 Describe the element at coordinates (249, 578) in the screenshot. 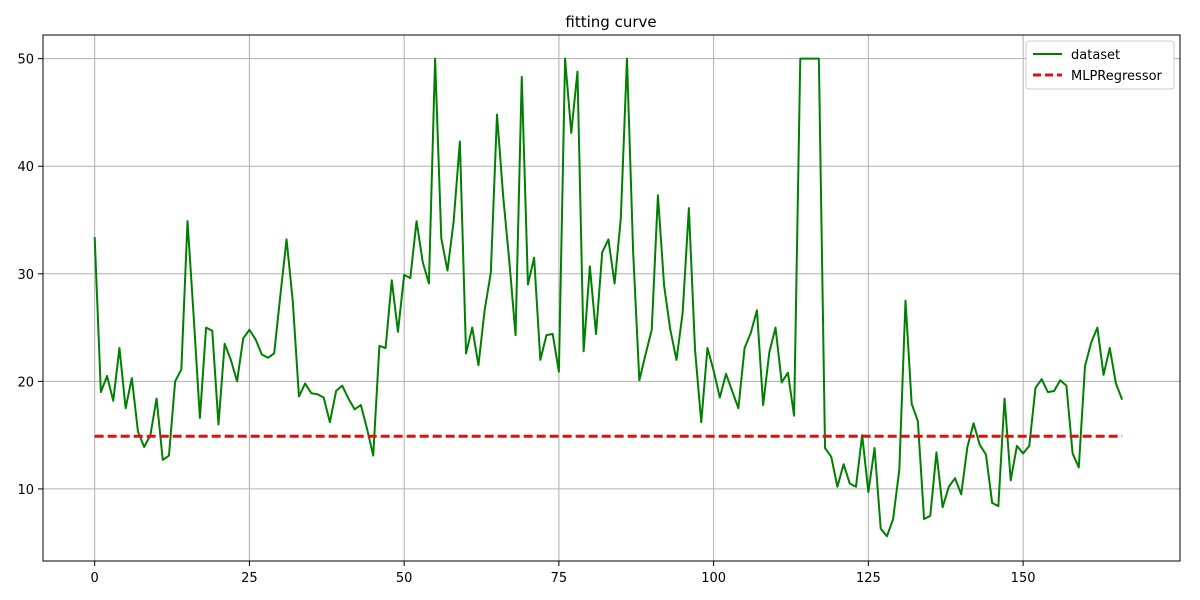

I see `x-tick-label: 25` at that location.